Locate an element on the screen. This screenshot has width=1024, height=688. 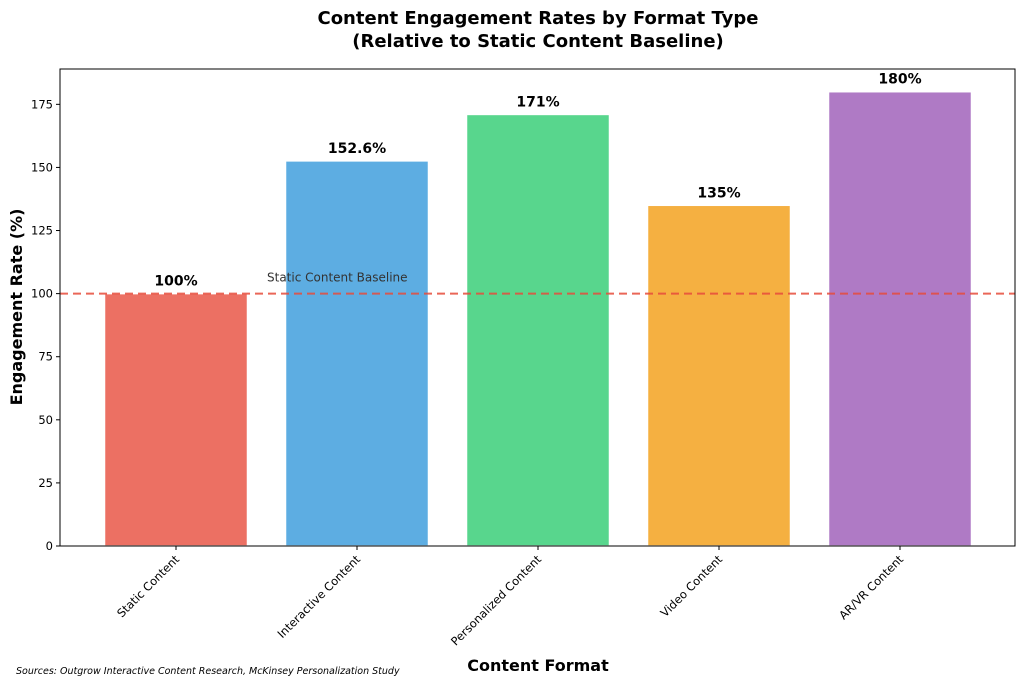
y-tick-label: 100 is located at coordinates (42, 294).